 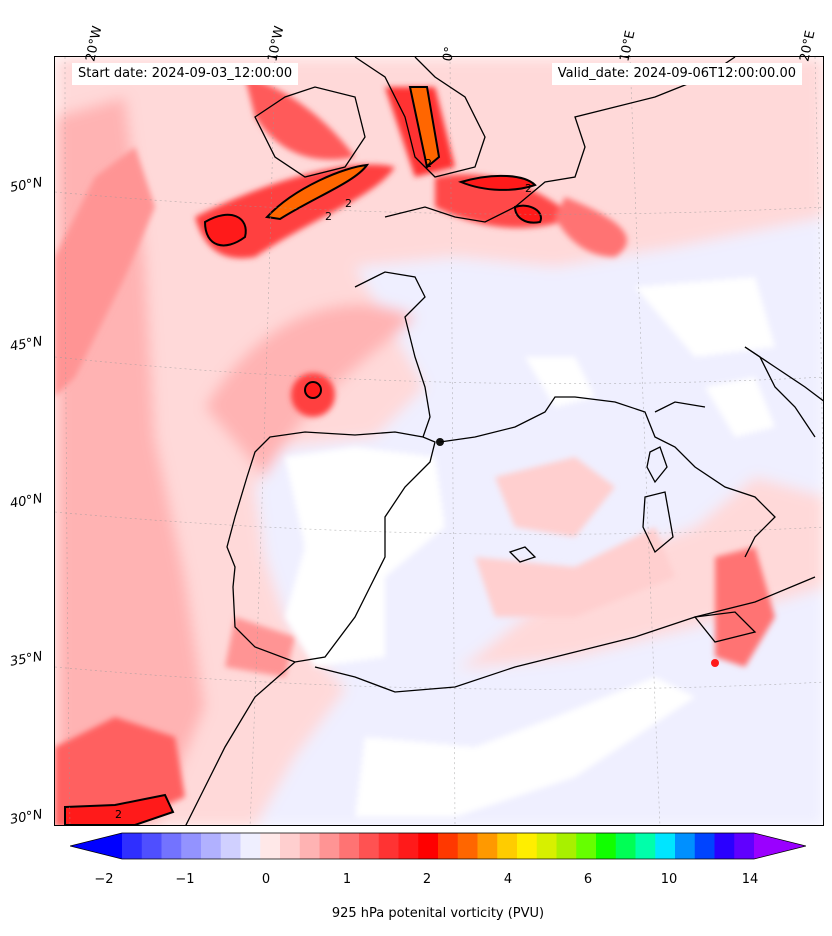 What do you see at coordinates (438, 913) in the screenshot?
I see `colorbar-label: 925 hPa potenital vorticity (PVU)` at bounding box center [438, 913].